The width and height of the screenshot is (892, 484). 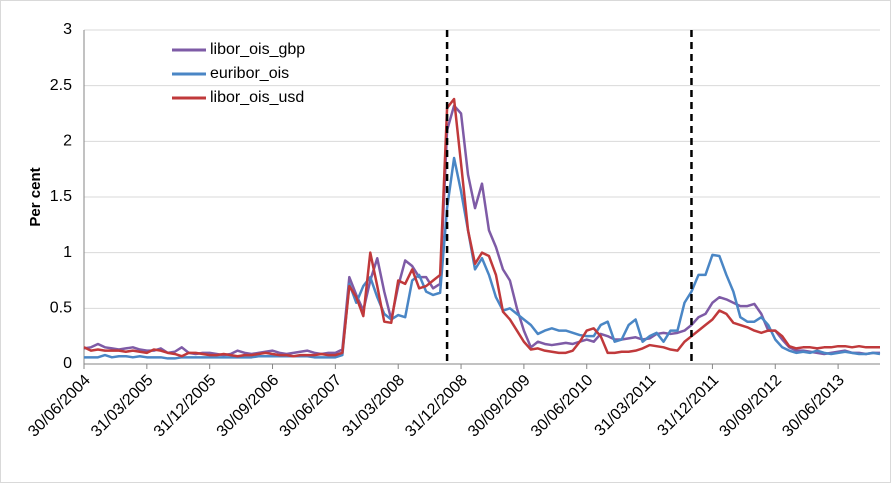 What do you see at coordinates (67, 29) in the screenshot?
I see `y-tick-label: 3` at bounding box center [67, 29].